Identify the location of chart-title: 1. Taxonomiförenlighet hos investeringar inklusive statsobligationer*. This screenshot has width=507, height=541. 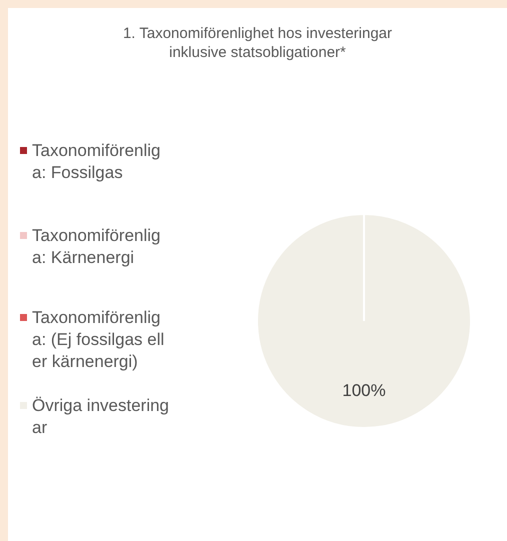
(258, 43).